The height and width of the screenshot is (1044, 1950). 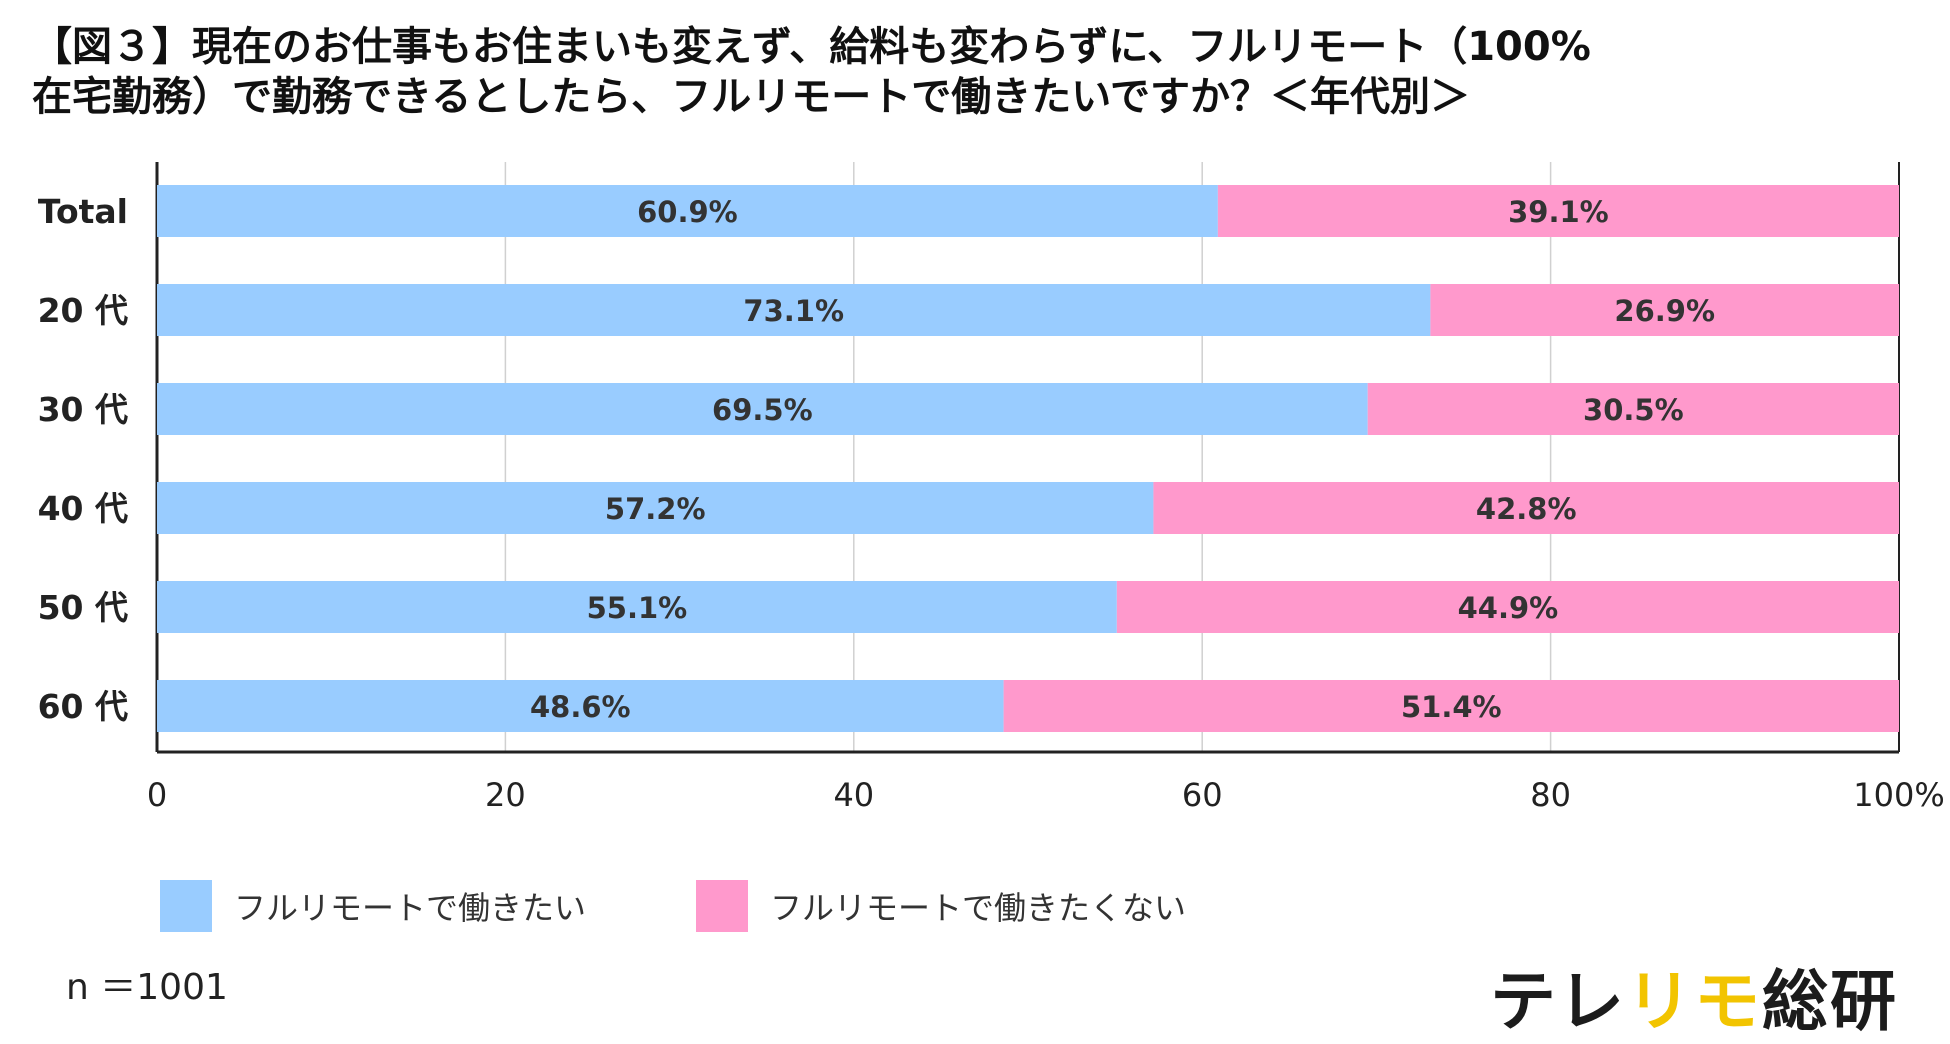 I want to click on x-tick-label: 40, so click(x=853, y=795).